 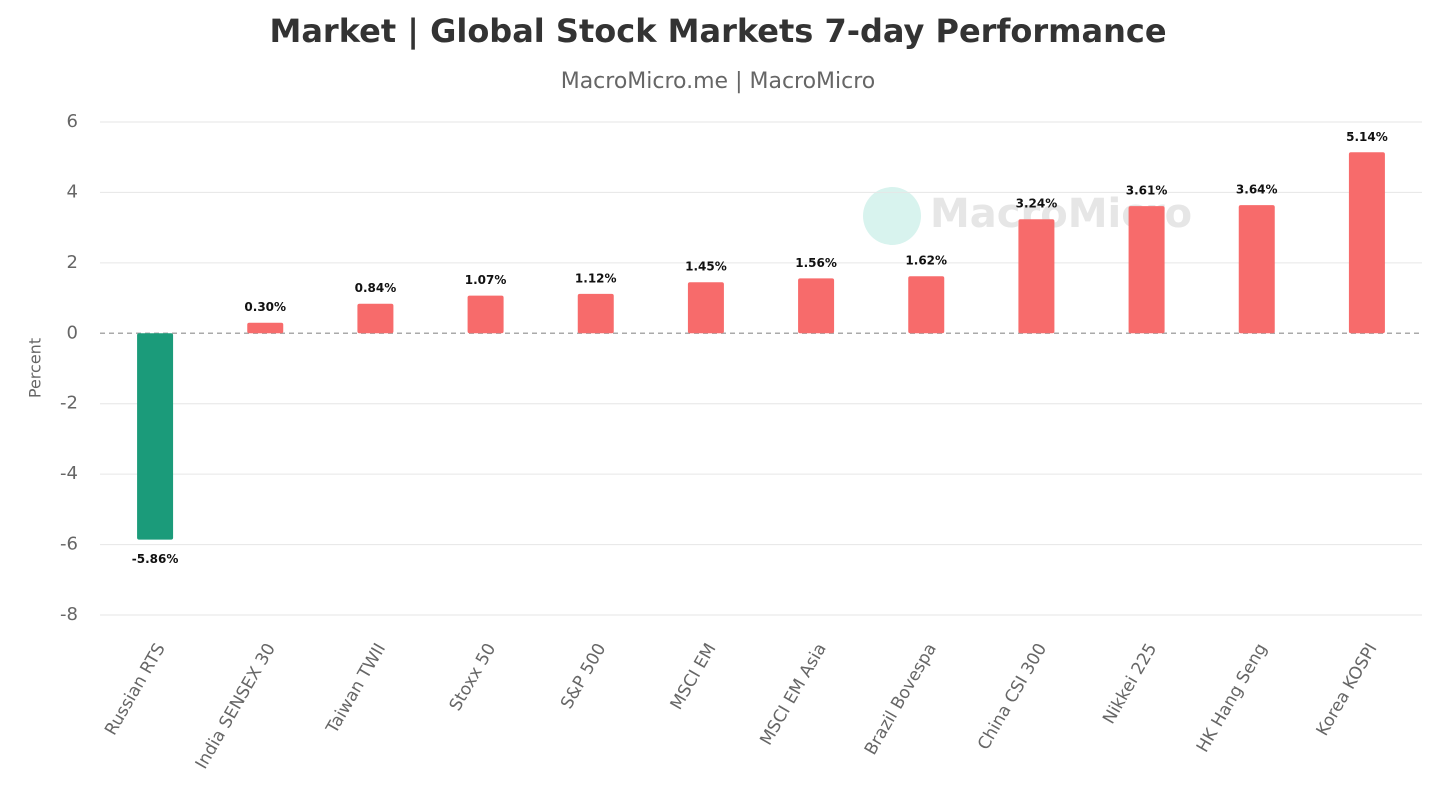 What do you see at coordinates (1012, 696) in the screenshot?
I see `x-tick-label: China CSI 300` at bounding box center [1012, 696].